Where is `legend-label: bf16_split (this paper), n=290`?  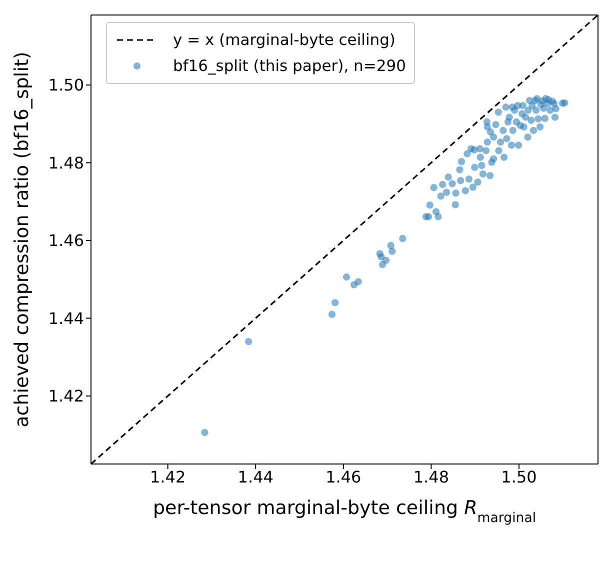
legend-label: bf16_split (this paper), n=290 is located at coordinates (289, 66).